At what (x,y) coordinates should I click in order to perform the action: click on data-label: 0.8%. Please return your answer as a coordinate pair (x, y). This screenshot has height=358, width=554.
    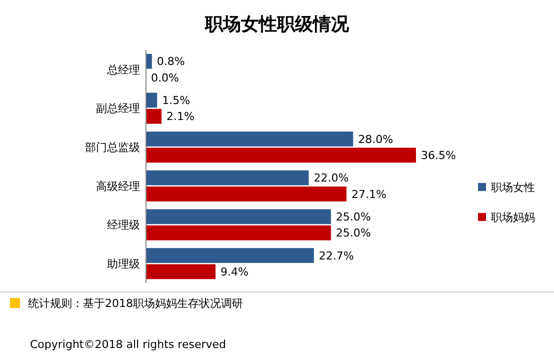
    Looking at the image, I should click on (170, 61).